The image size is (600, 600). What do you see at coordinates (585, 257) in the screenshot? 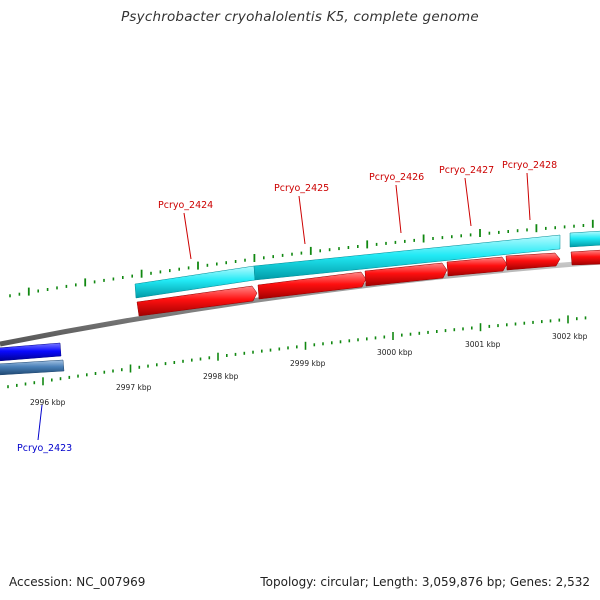
I see `cds-arrow-next` at bounding box center [585, 257].